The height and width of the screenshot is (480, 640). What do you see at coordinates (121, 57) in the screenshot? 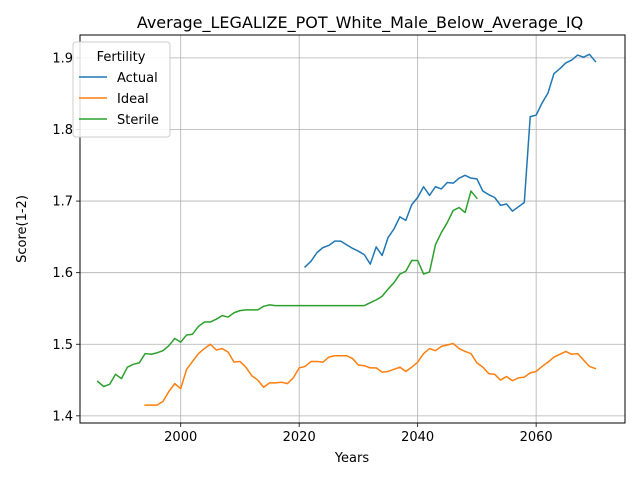
I see `legend-title: Fertility` at bounding box center [121, 57].